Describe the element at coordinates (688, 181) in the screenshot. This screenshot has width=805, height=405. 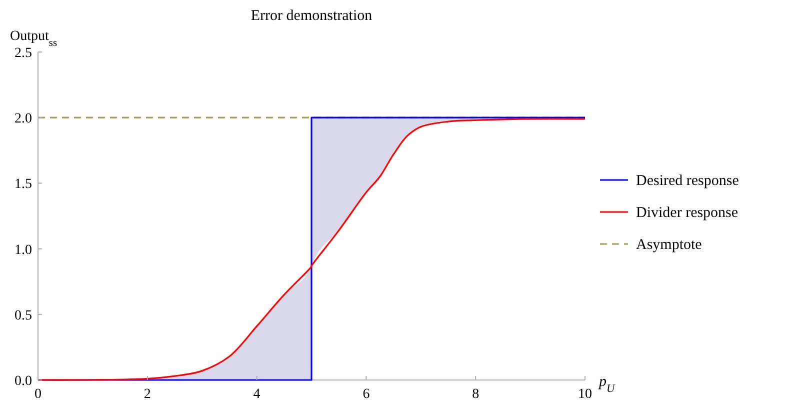
I see `legend-label: Desired response` at that location.